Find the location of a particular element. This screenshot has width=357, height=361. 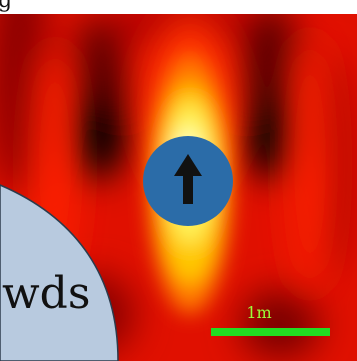

arrow-up-icon is located at coordinates (188, 179).